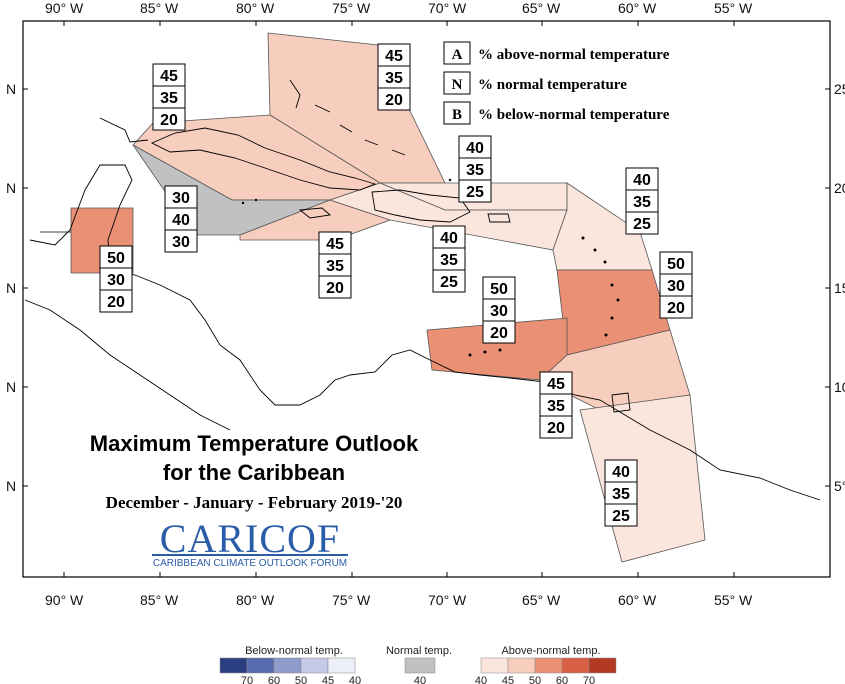  Describe the element at coordinates (447, 8) in the screenshot. I see `lon-label-top: 70° W` at that location.